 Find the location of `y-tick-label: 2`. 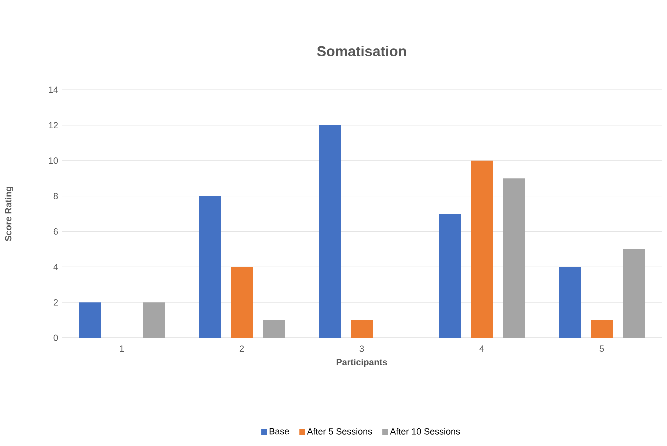

y-tick-label: 2 is located at coordinates (56, 302).